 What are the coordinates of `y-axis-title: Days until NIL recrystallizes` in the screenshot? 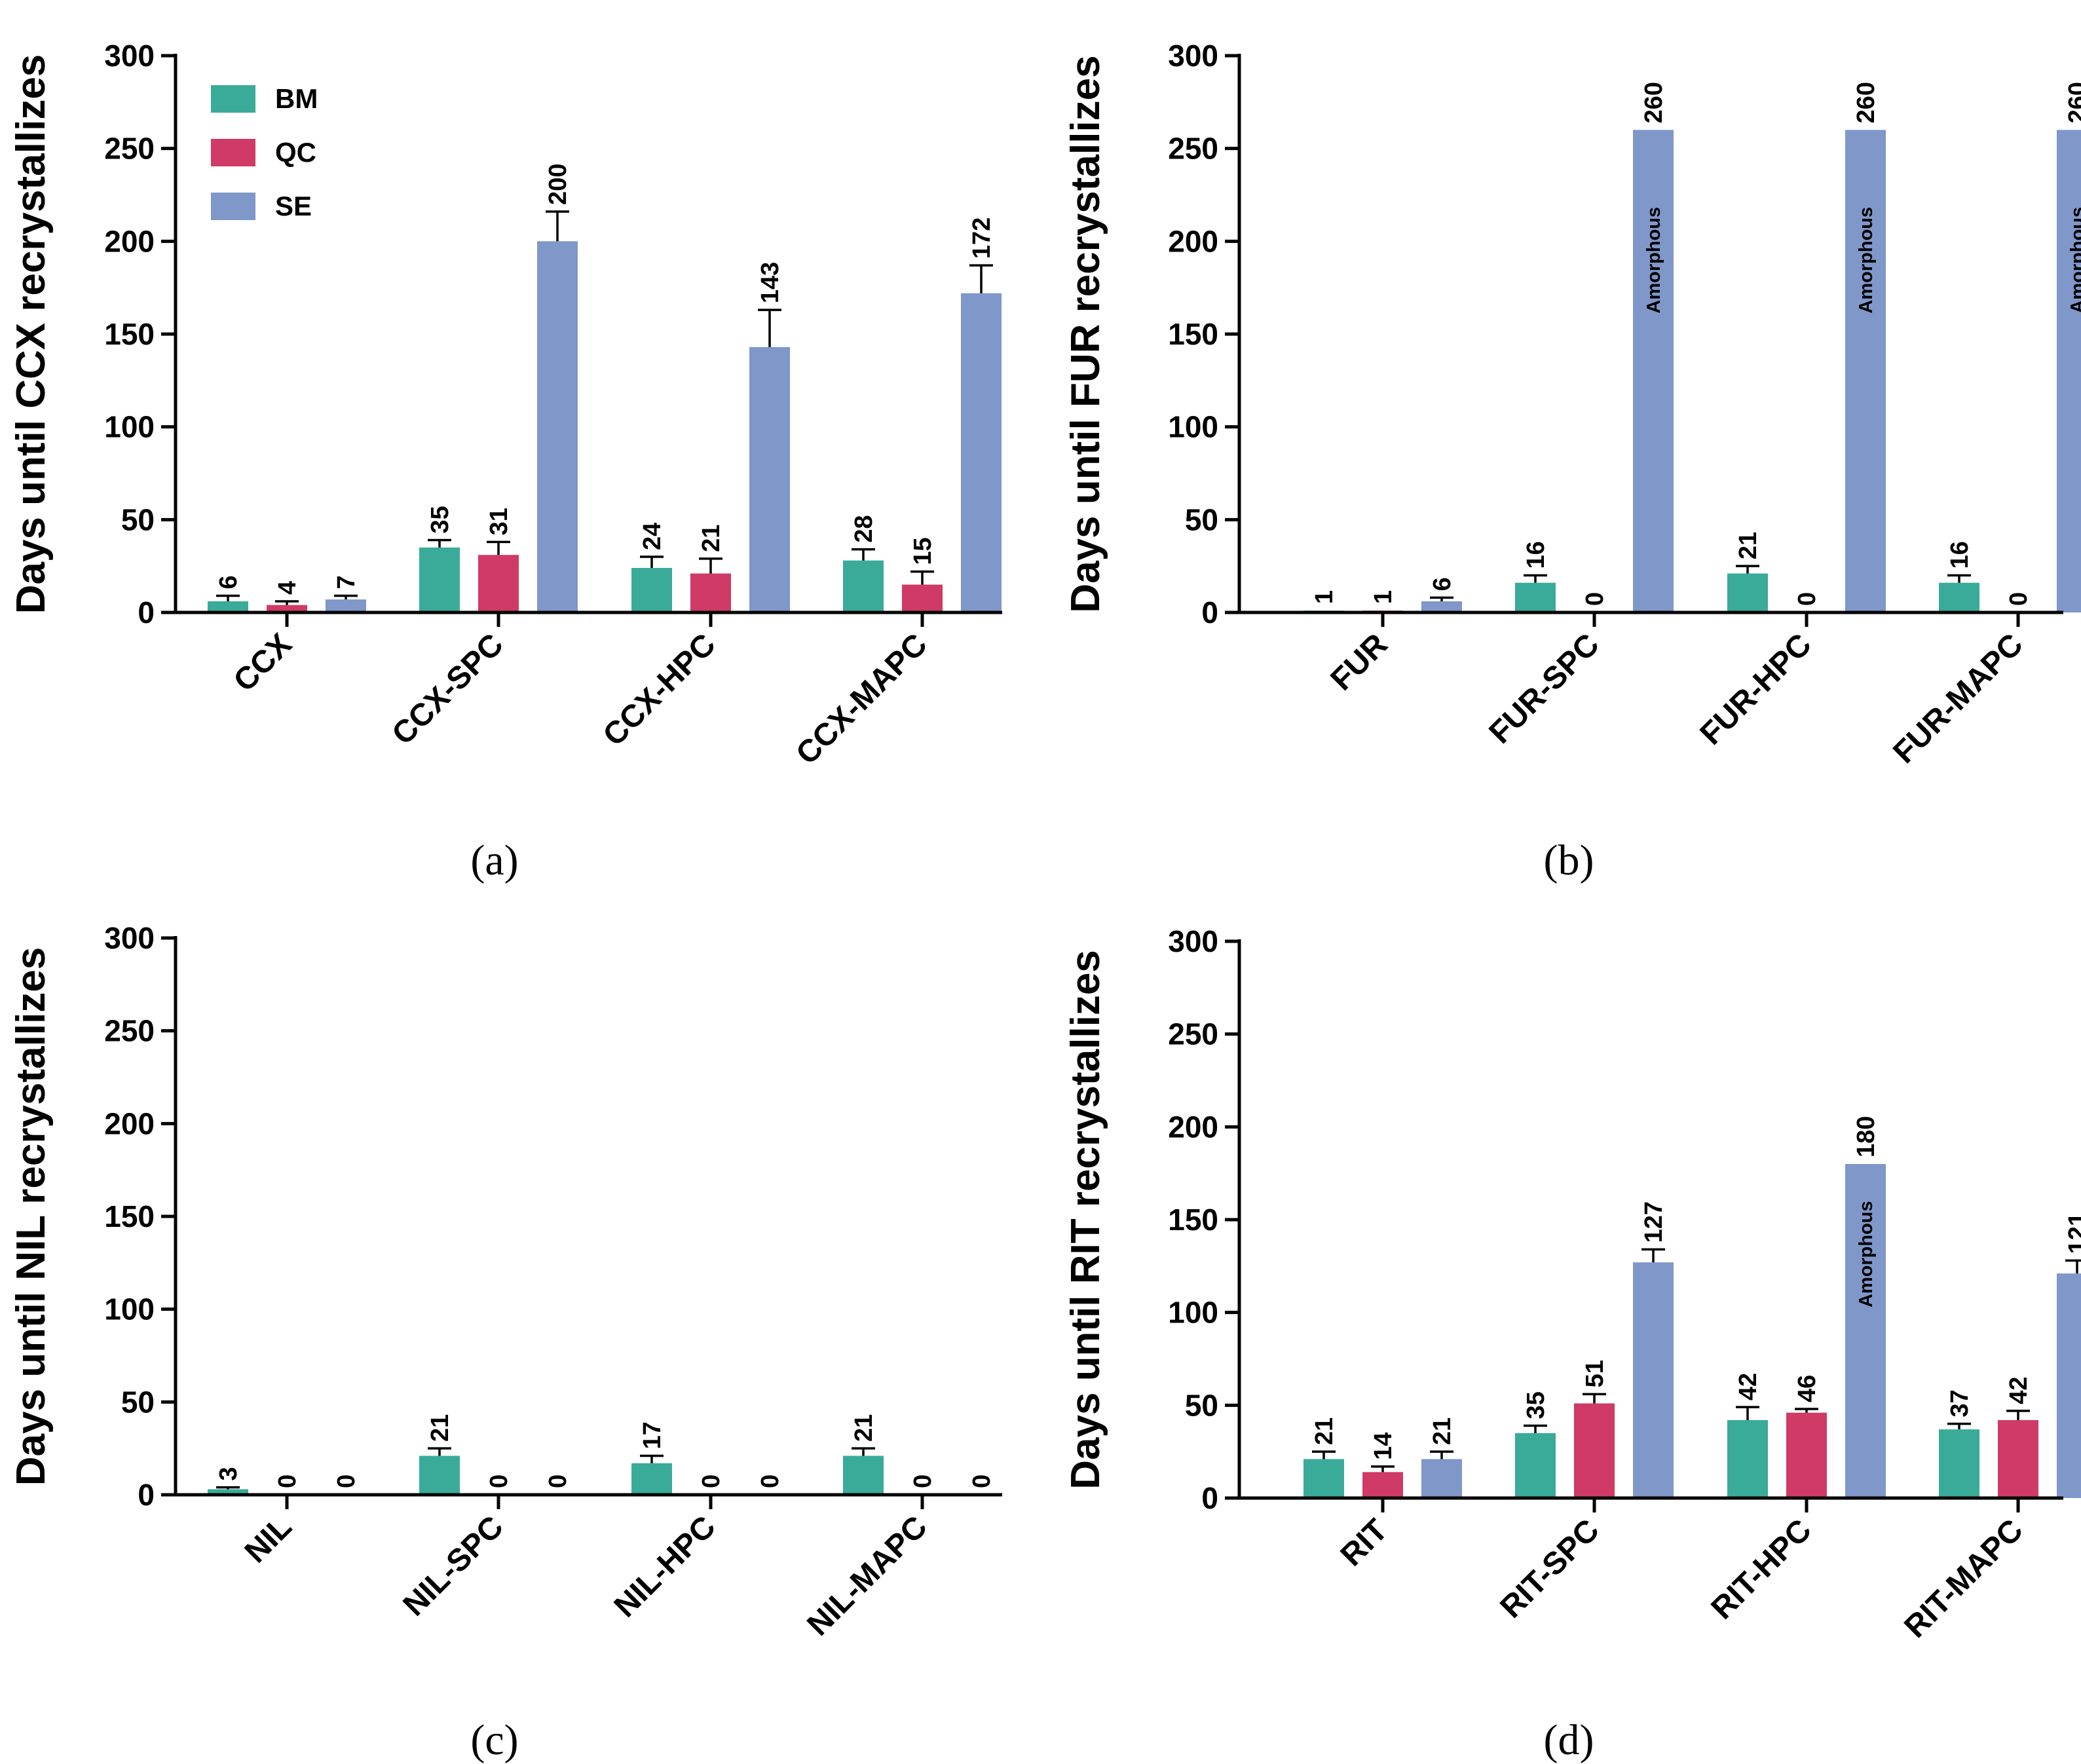 It's located at (32, 1216).